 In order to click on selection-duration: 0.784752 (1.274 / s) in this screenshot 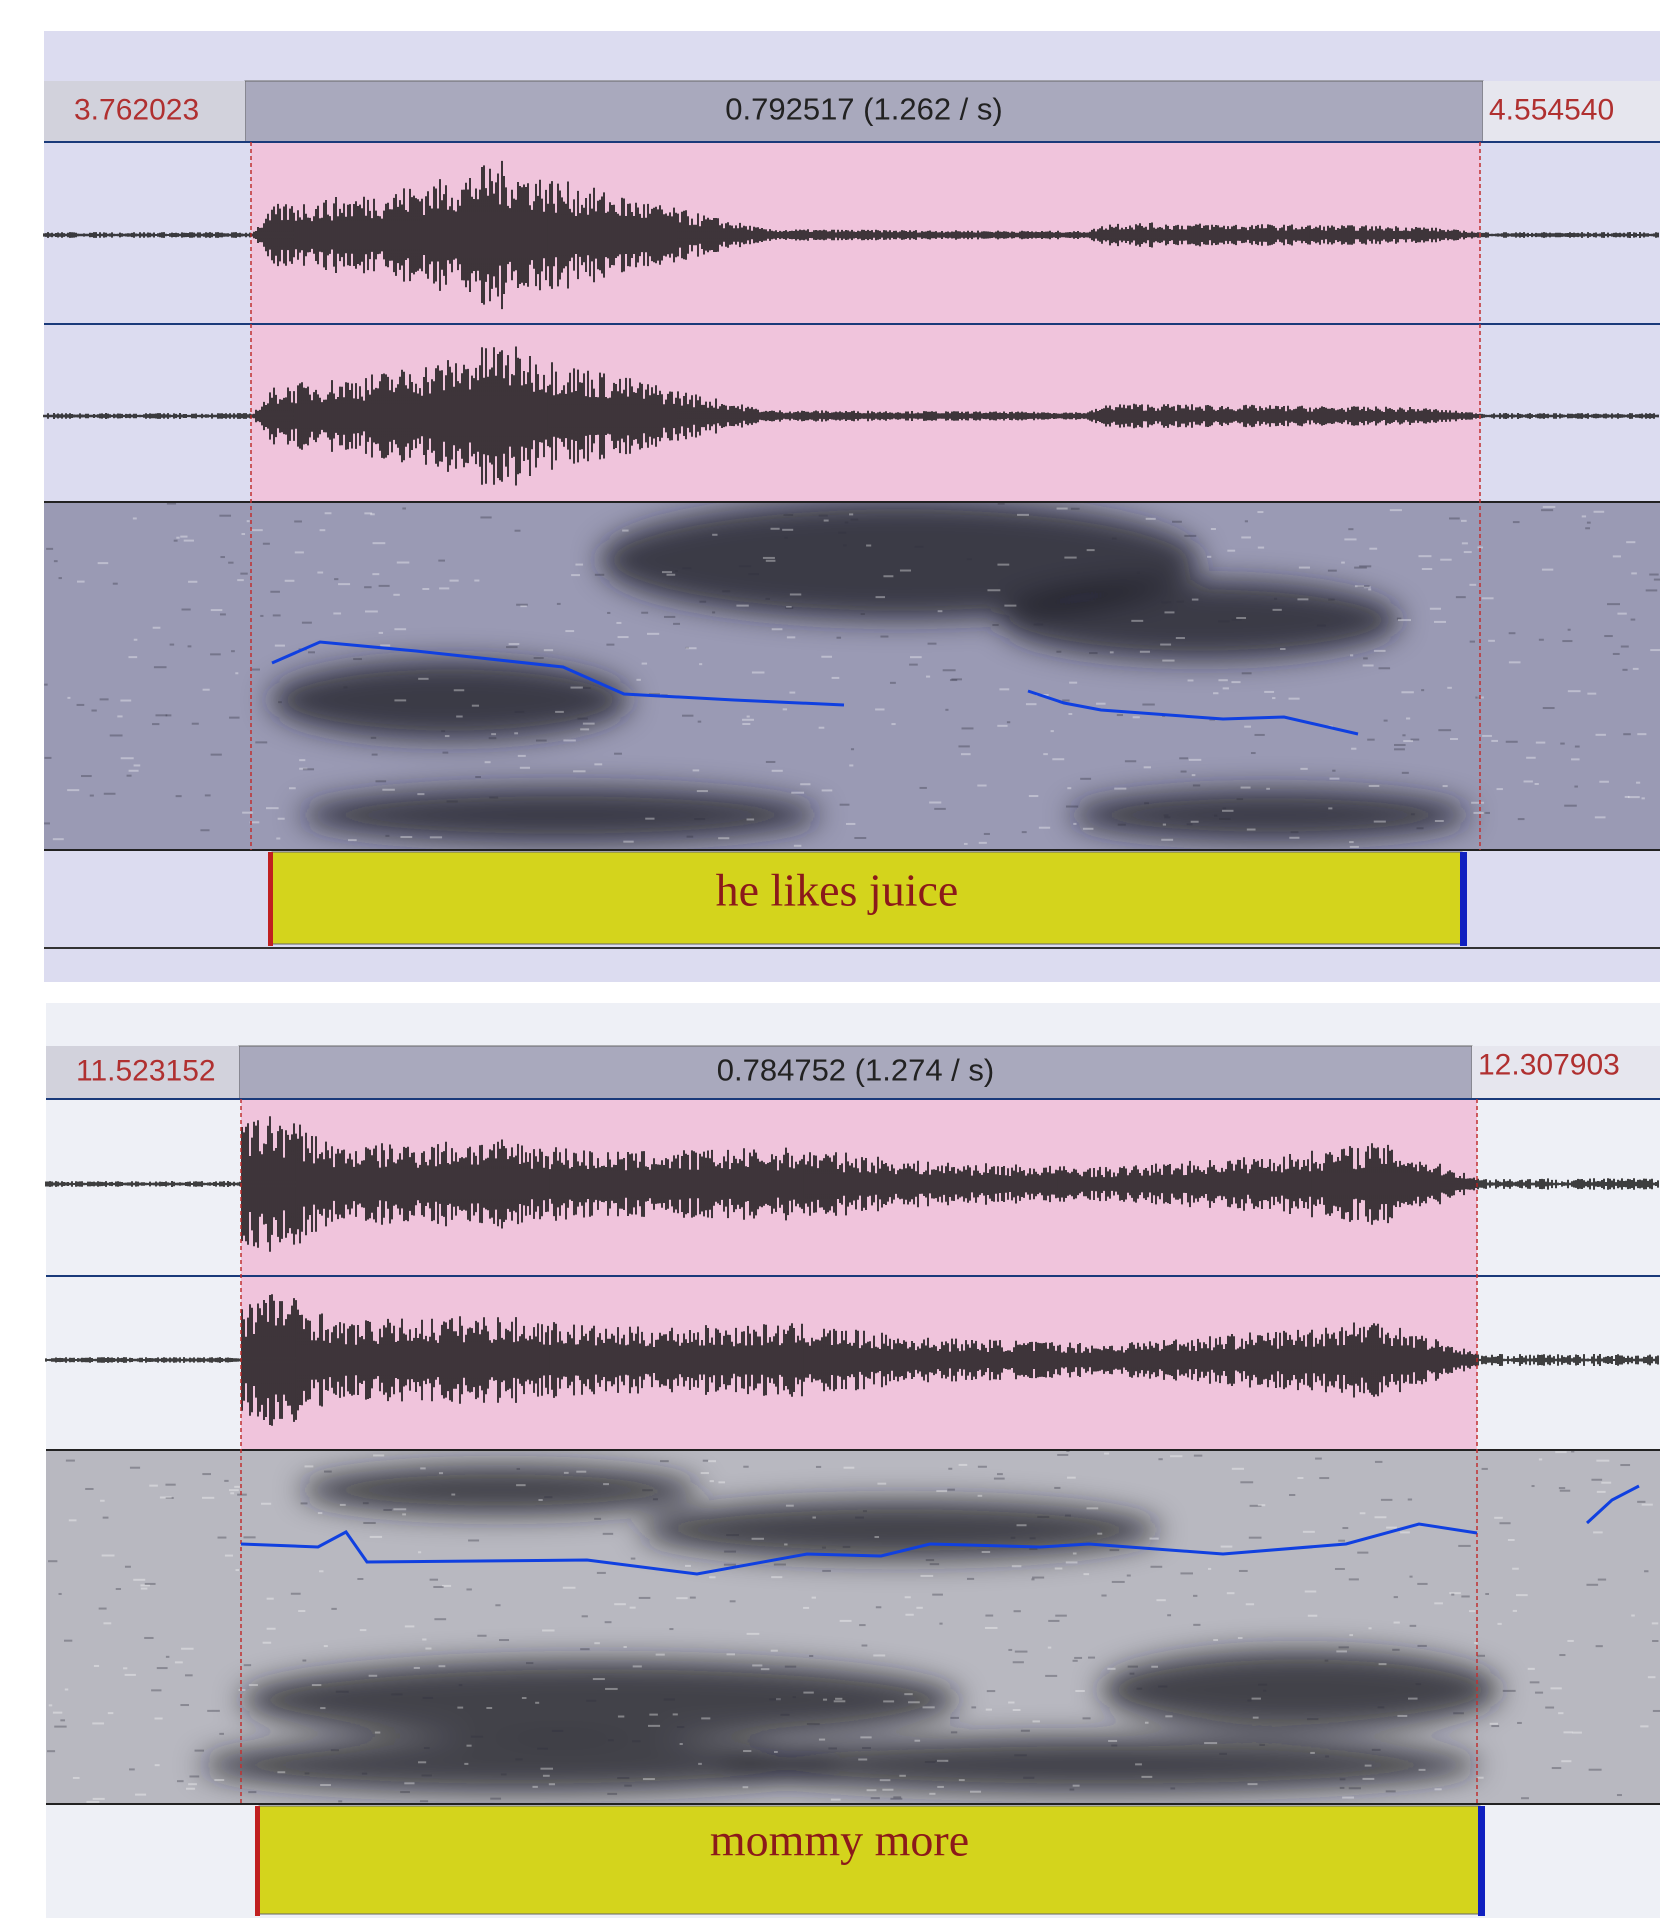, I will do `click(855, 1070)`.